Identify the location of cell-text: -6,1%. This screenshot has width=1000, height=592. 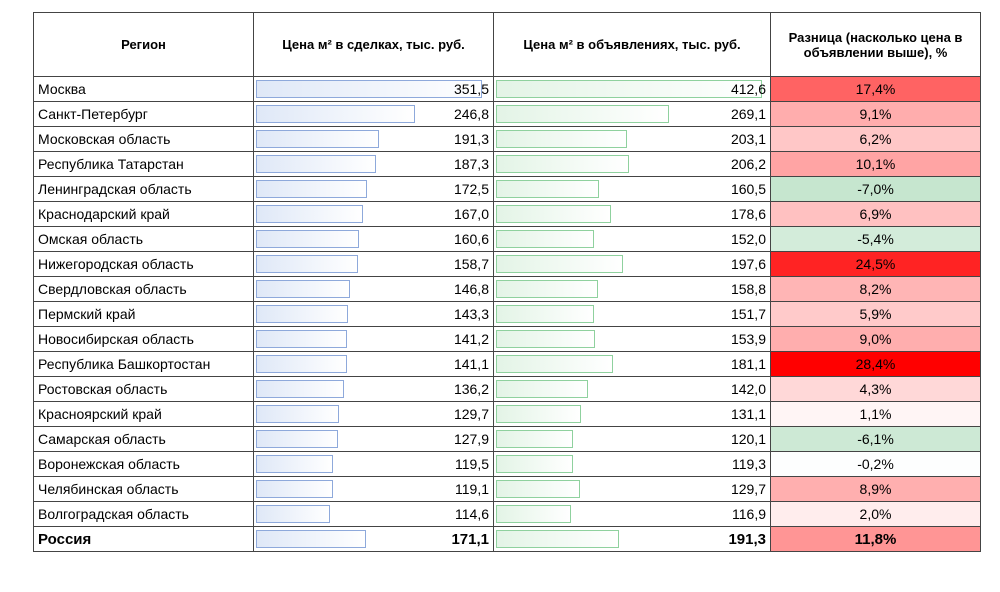
(875, 439).